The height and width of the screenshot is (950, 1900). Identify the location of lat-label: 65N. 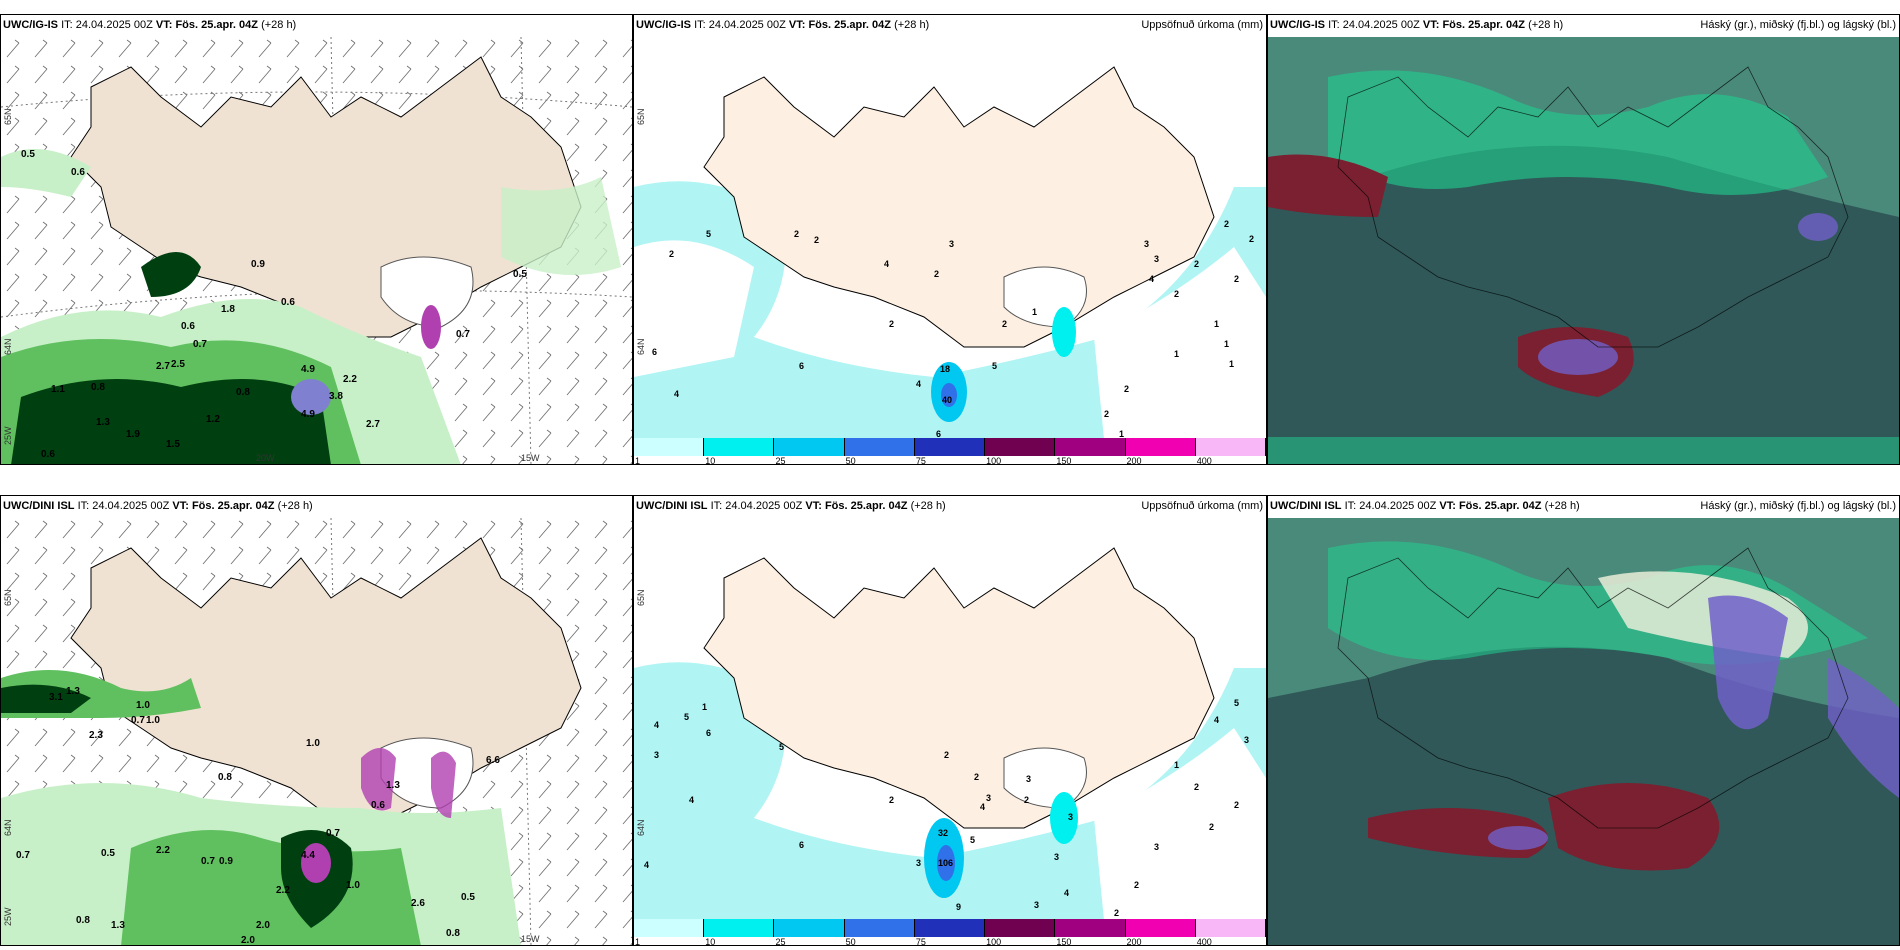
(641, 597).